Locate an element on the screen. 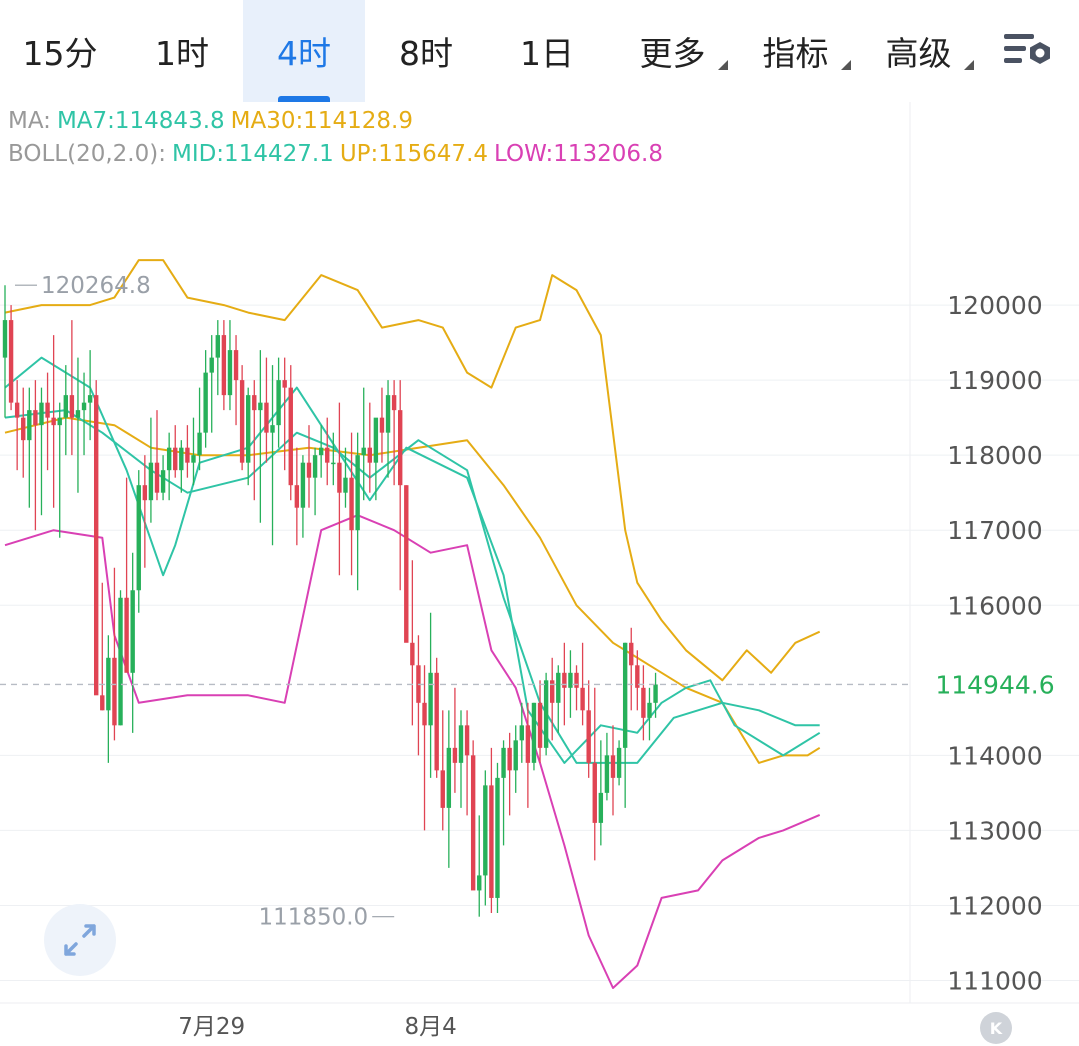 This screenshot has width=1079, height=1046. expand-arrows-icon is located at coordinates (80, 940).